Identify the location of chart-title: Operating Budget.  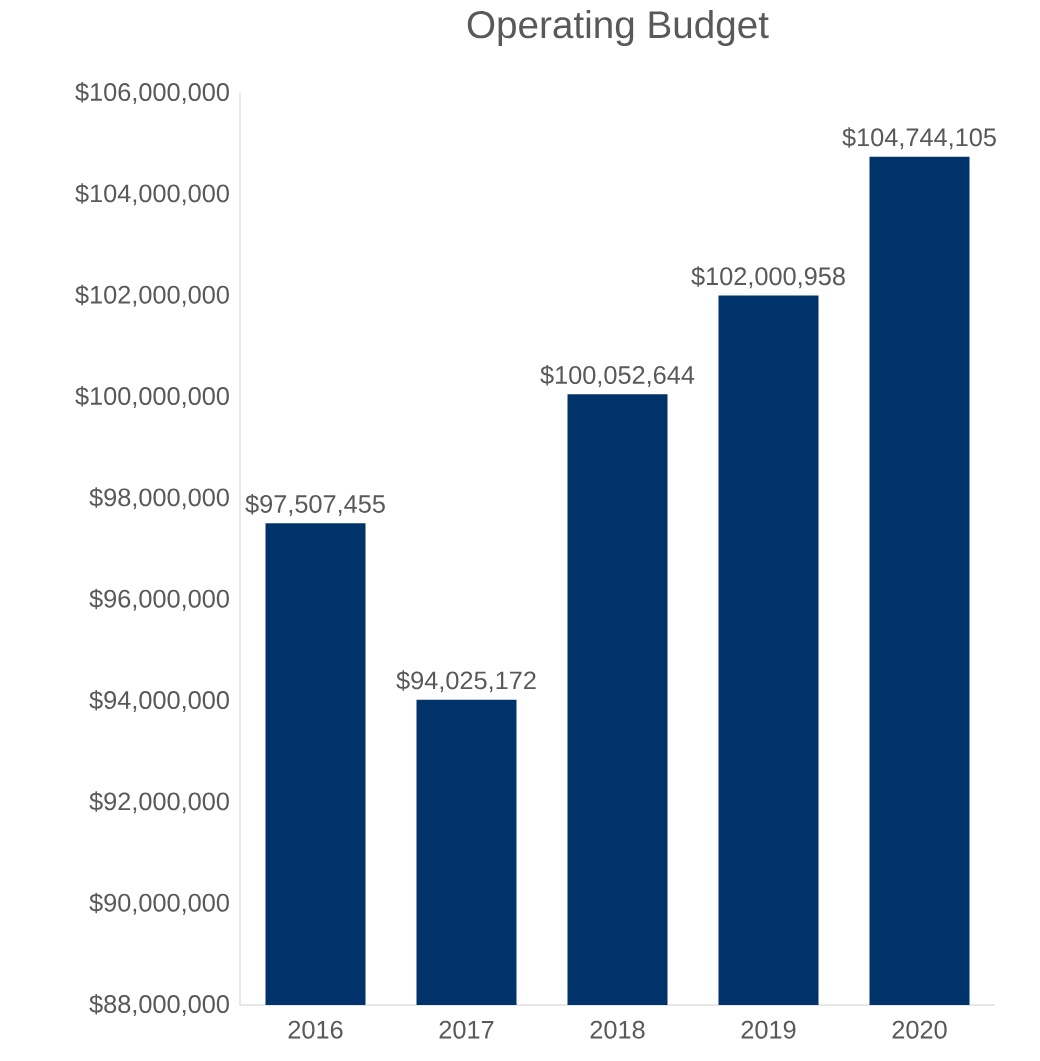
(618, 28).